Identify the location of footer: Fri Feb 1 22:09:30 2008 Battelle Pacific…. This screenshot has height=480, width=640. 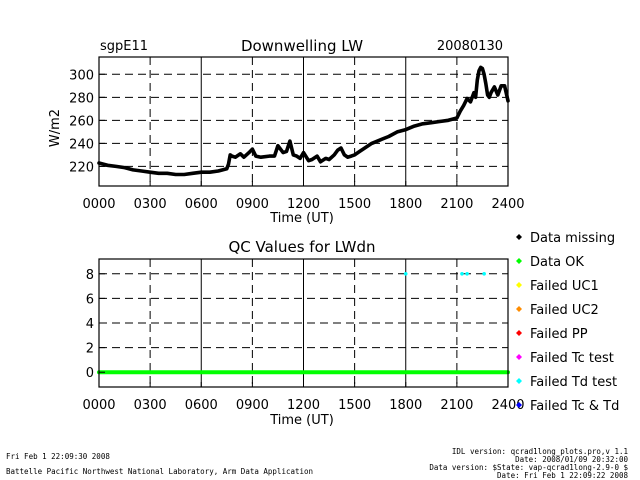
(317, 463).